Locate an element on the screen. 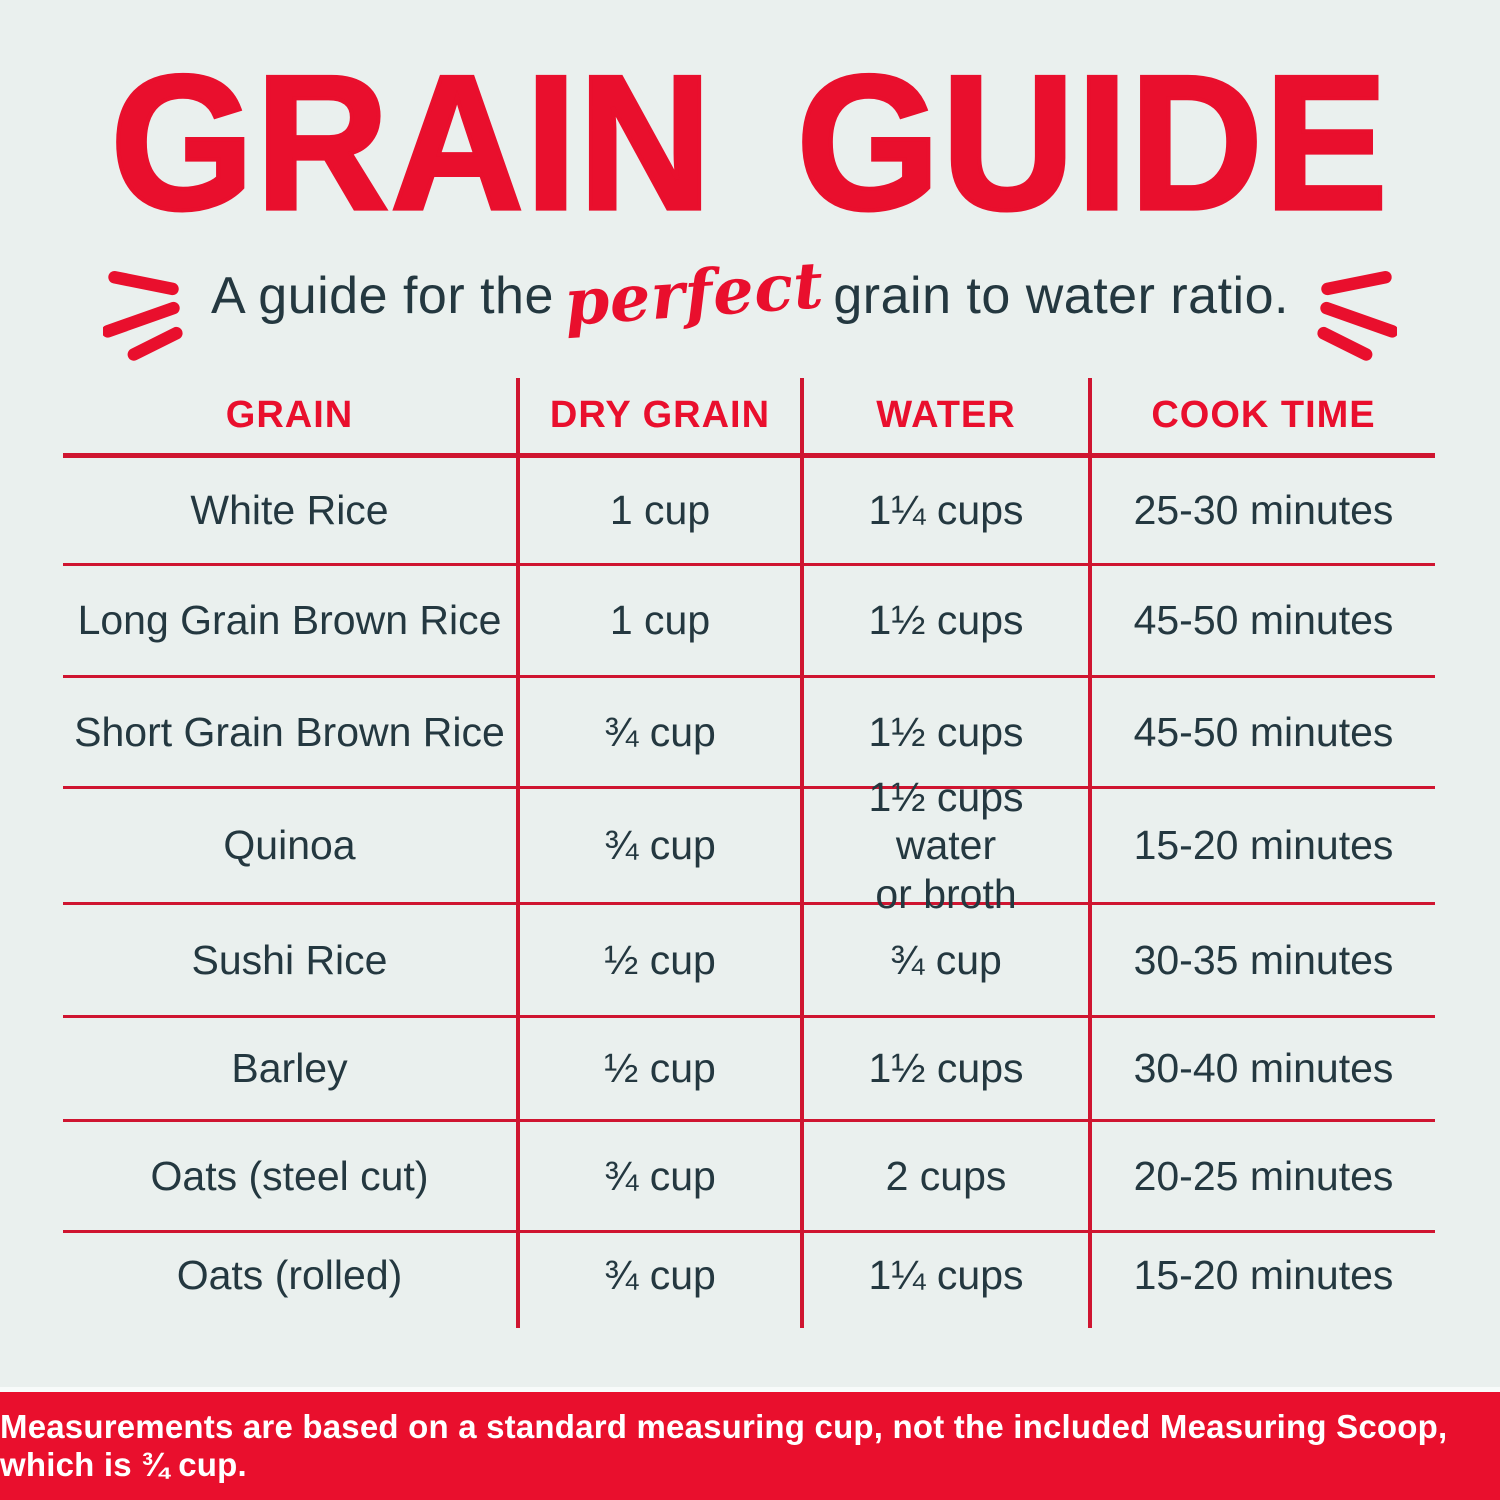  table-cell-grain: Long Grain Brown Rice is located at coordinates (291, 622).